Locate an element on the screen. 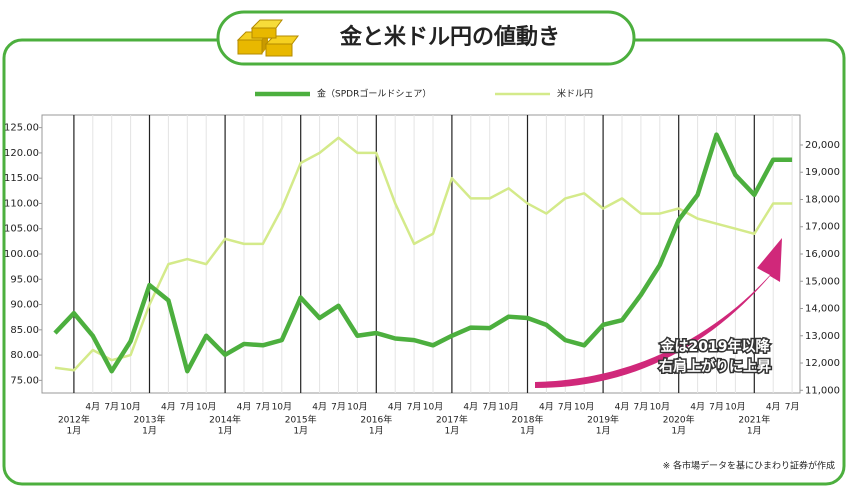  legend-label: 米ドル円 is located at coordinates (575, 94).